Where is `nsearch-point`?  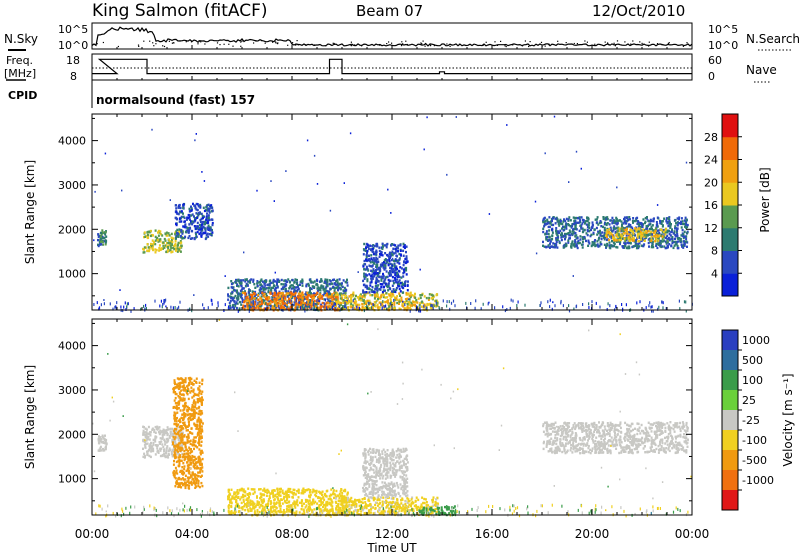
nsearch-point is located at coordinates (103, 42).